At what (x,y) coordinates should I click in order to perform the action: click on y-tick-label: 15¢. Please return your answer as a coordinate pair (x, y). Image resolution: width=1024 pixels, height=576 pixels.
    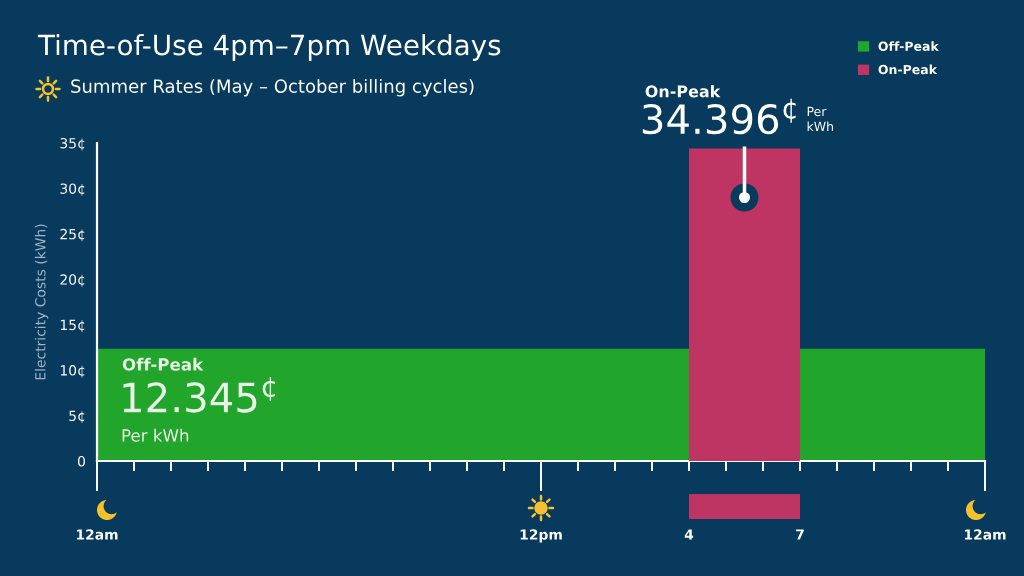
    Looking at the image, I should click on (72, 326).